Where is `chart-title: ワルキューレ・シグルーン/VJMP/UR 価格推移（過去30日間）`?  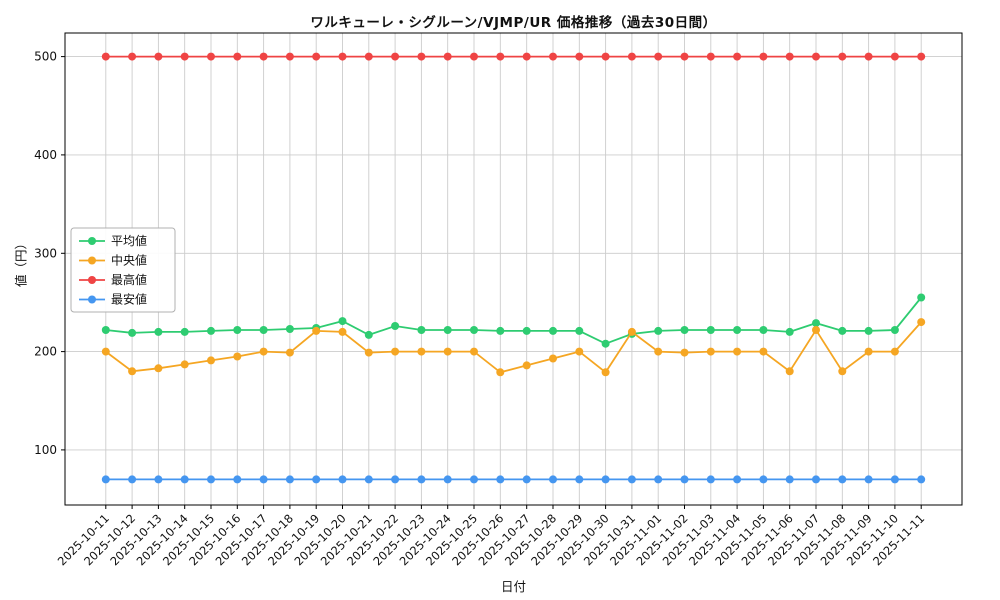
chart-title: ワルキューレ・シグルーン/VJMP/UR 価格推移（過去30日間） is located at coordinates (513, 23).